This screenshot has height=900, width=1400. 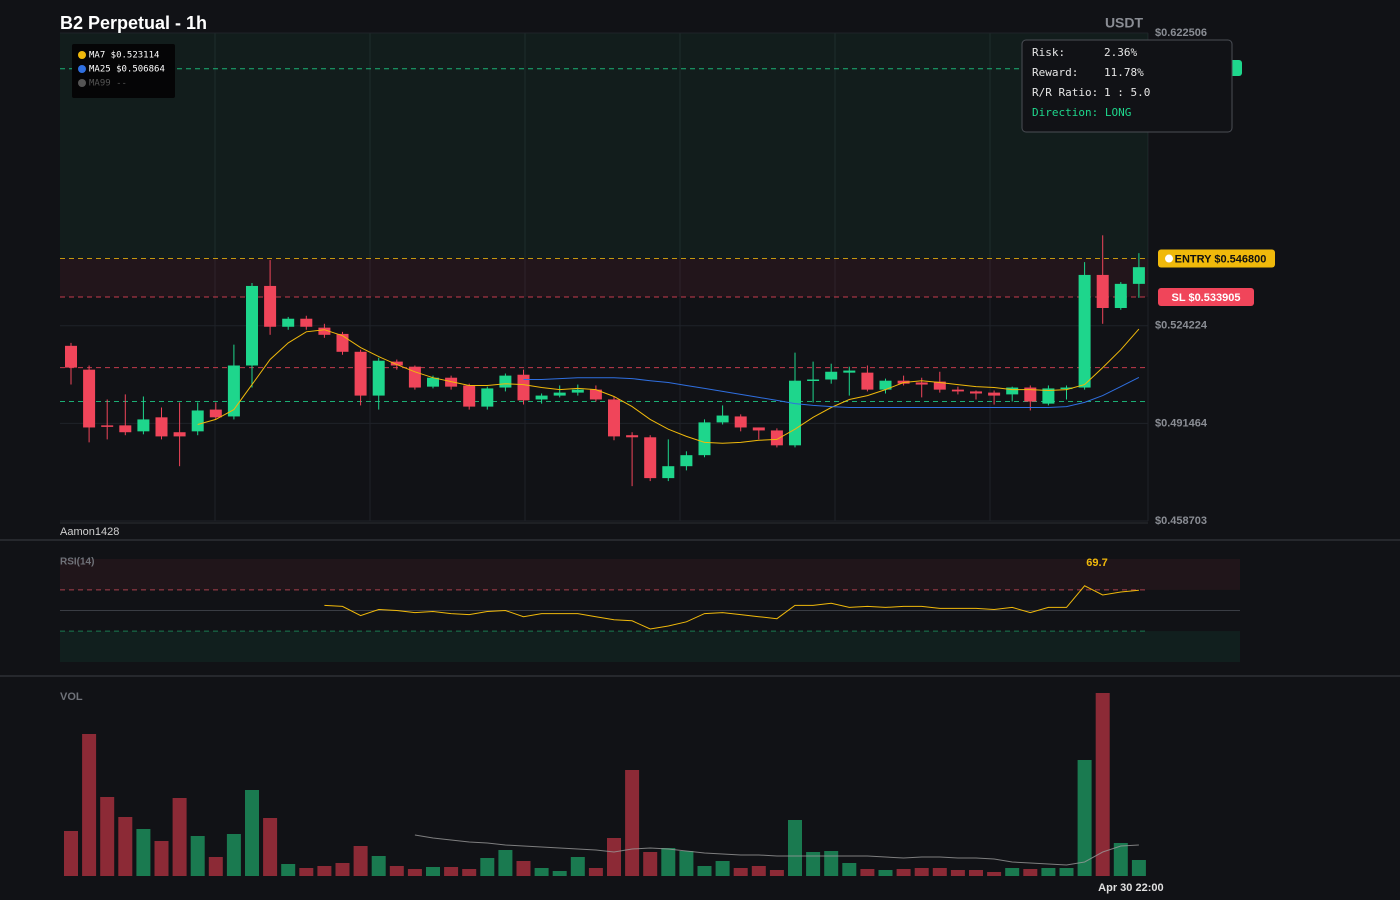 I want to click on legend-label: MA7 $0.523114, so click(x=124, y=56).